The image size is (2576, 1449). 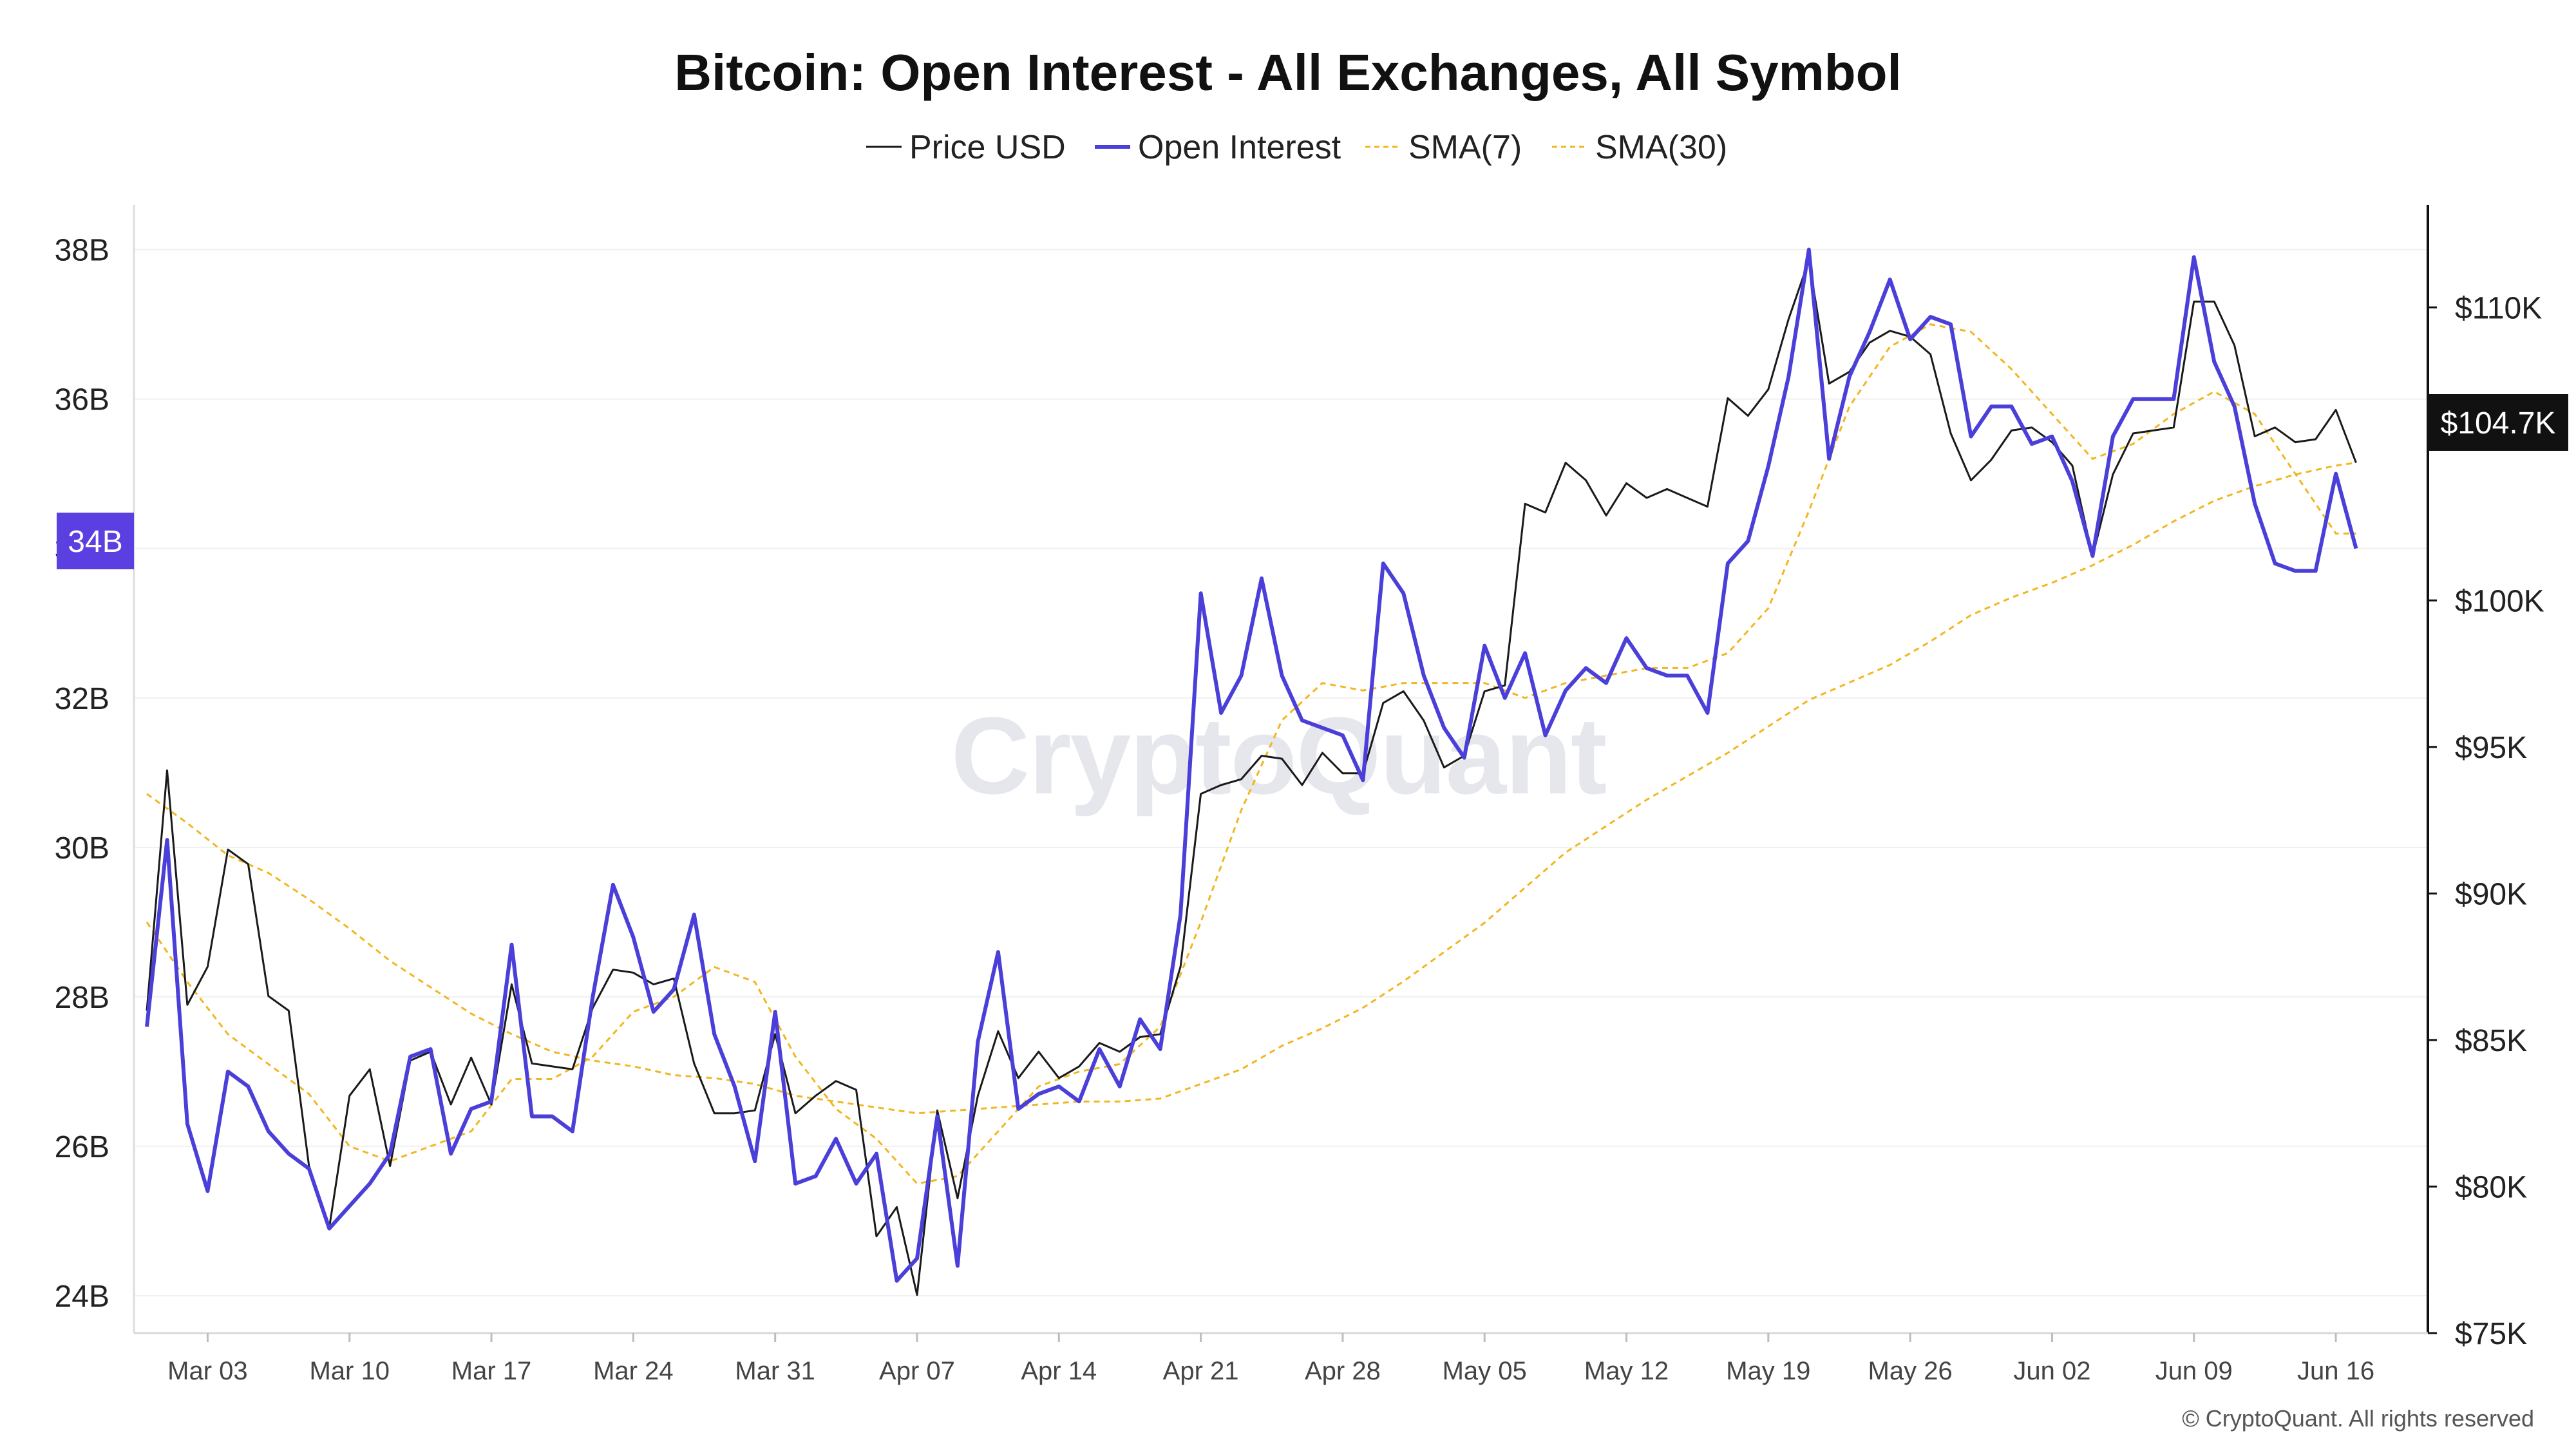 I want to click on x-tick-label: Apr 28, so click(x=1343, y=1371).